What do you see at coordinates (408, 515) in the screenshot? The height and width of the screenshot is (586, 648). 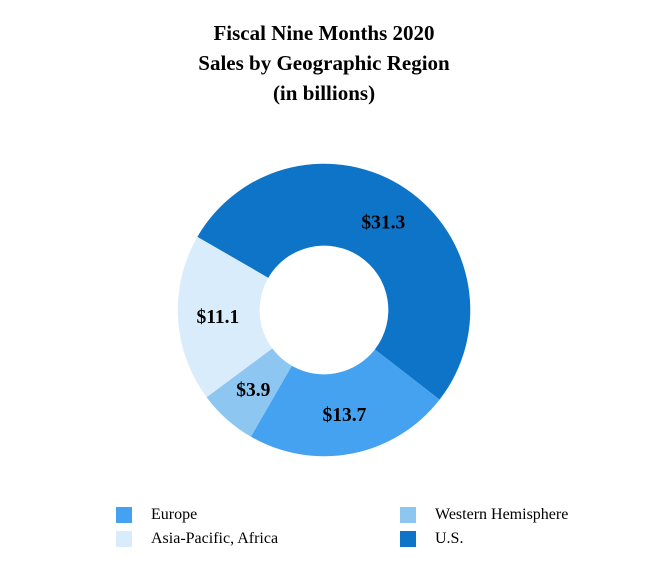 I see `legend-swatch-western-hemisphere` at bounding box center [408, 515].